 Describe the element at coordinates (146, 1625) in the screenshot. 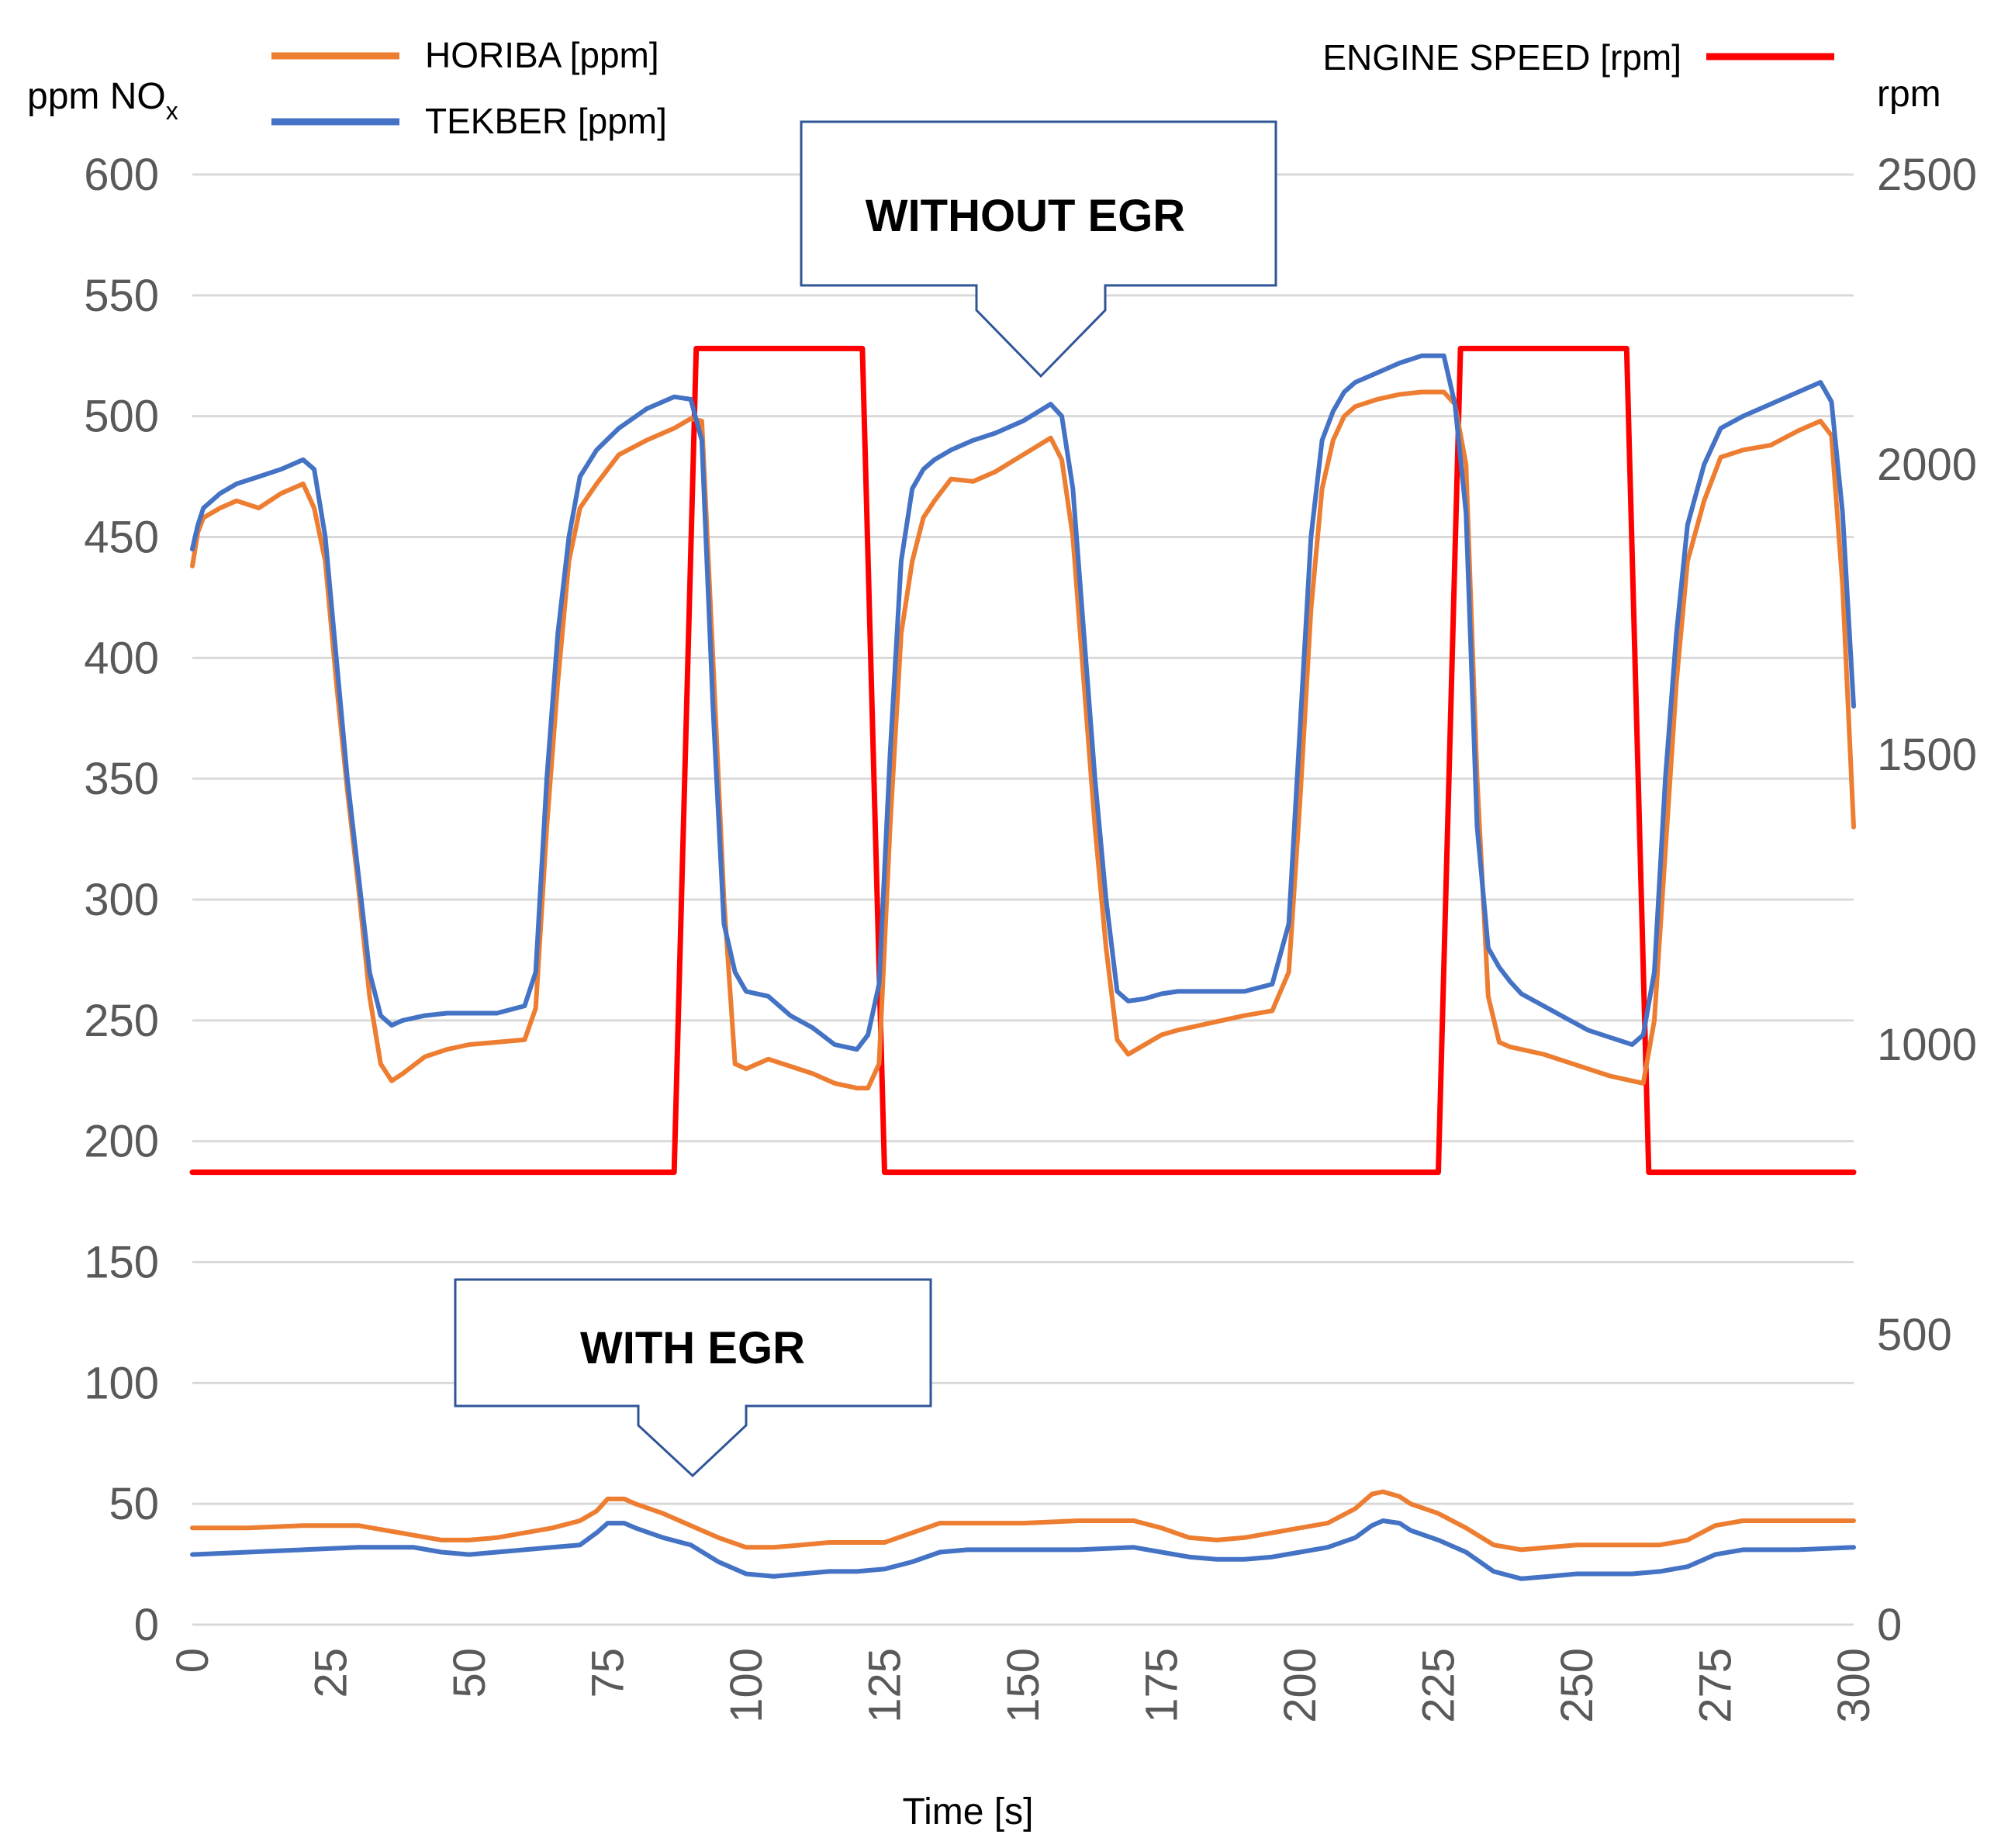

I see `y-left-tick-label: 0` at that location.